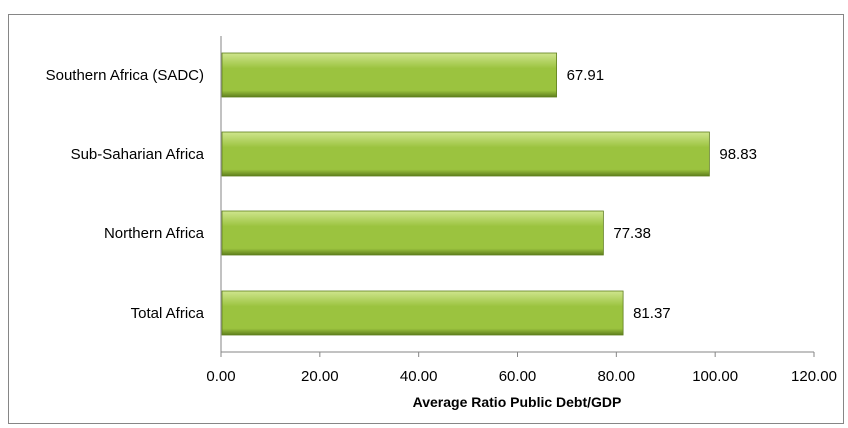  I want to click on x-axis-title: Average Ratio Public Debt/GDP, so click(517, 402).